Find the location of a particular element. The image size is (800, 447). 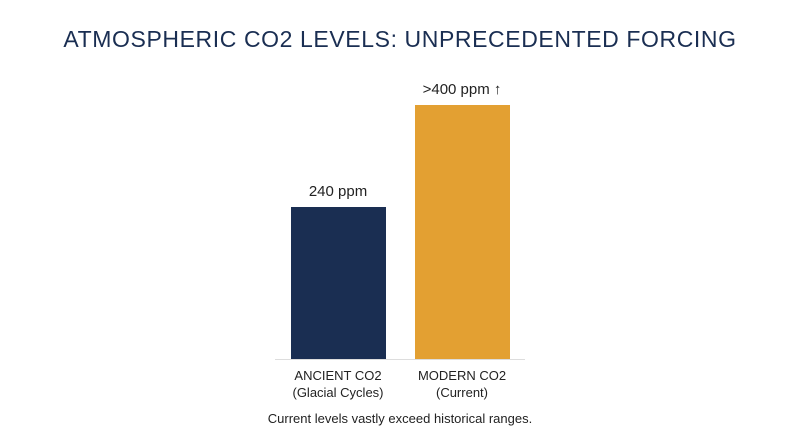

baseline is located at coordinates (400, 359).